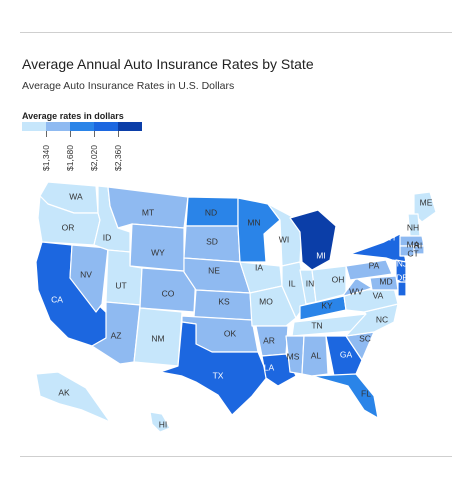  Describe the element at coordinates (316, 325) in the screenshot. I see `state-label-tn: TN` at that location.